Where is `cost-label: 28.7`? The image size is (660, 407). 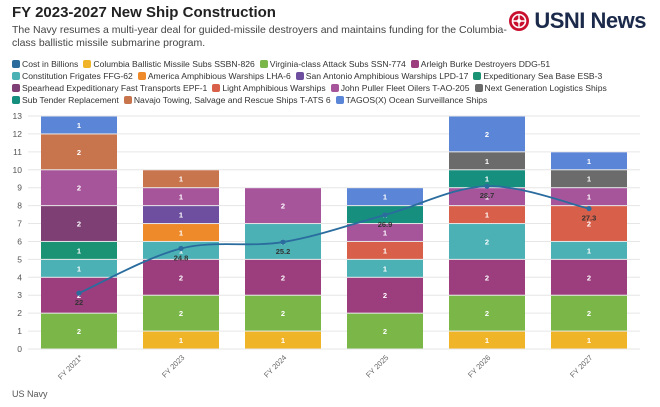 cost-label: 28.7 is located at coordinates (487, 195).